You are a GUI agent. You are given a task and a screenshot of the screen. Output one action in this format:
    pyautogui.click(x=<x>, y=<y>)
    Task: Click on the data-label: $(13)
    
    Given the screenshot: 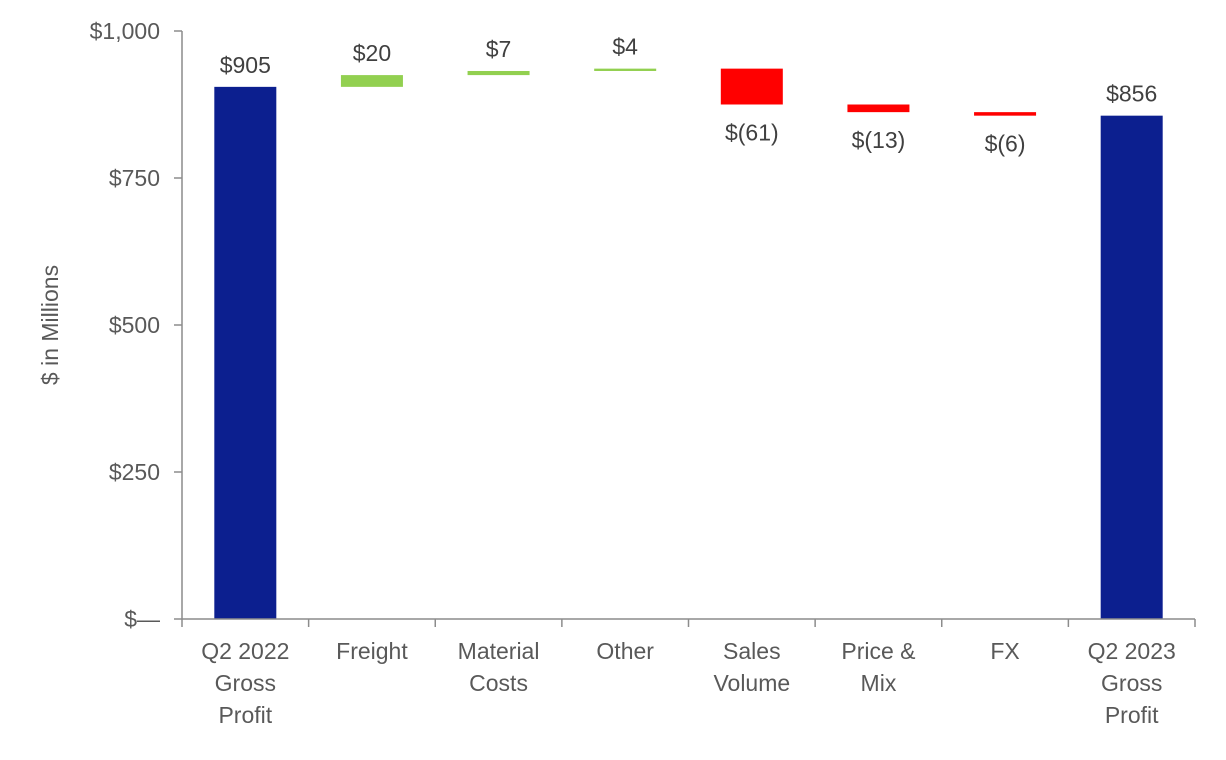 What is the action you would take?
    pyautogui.click(x=879, y=140)
    